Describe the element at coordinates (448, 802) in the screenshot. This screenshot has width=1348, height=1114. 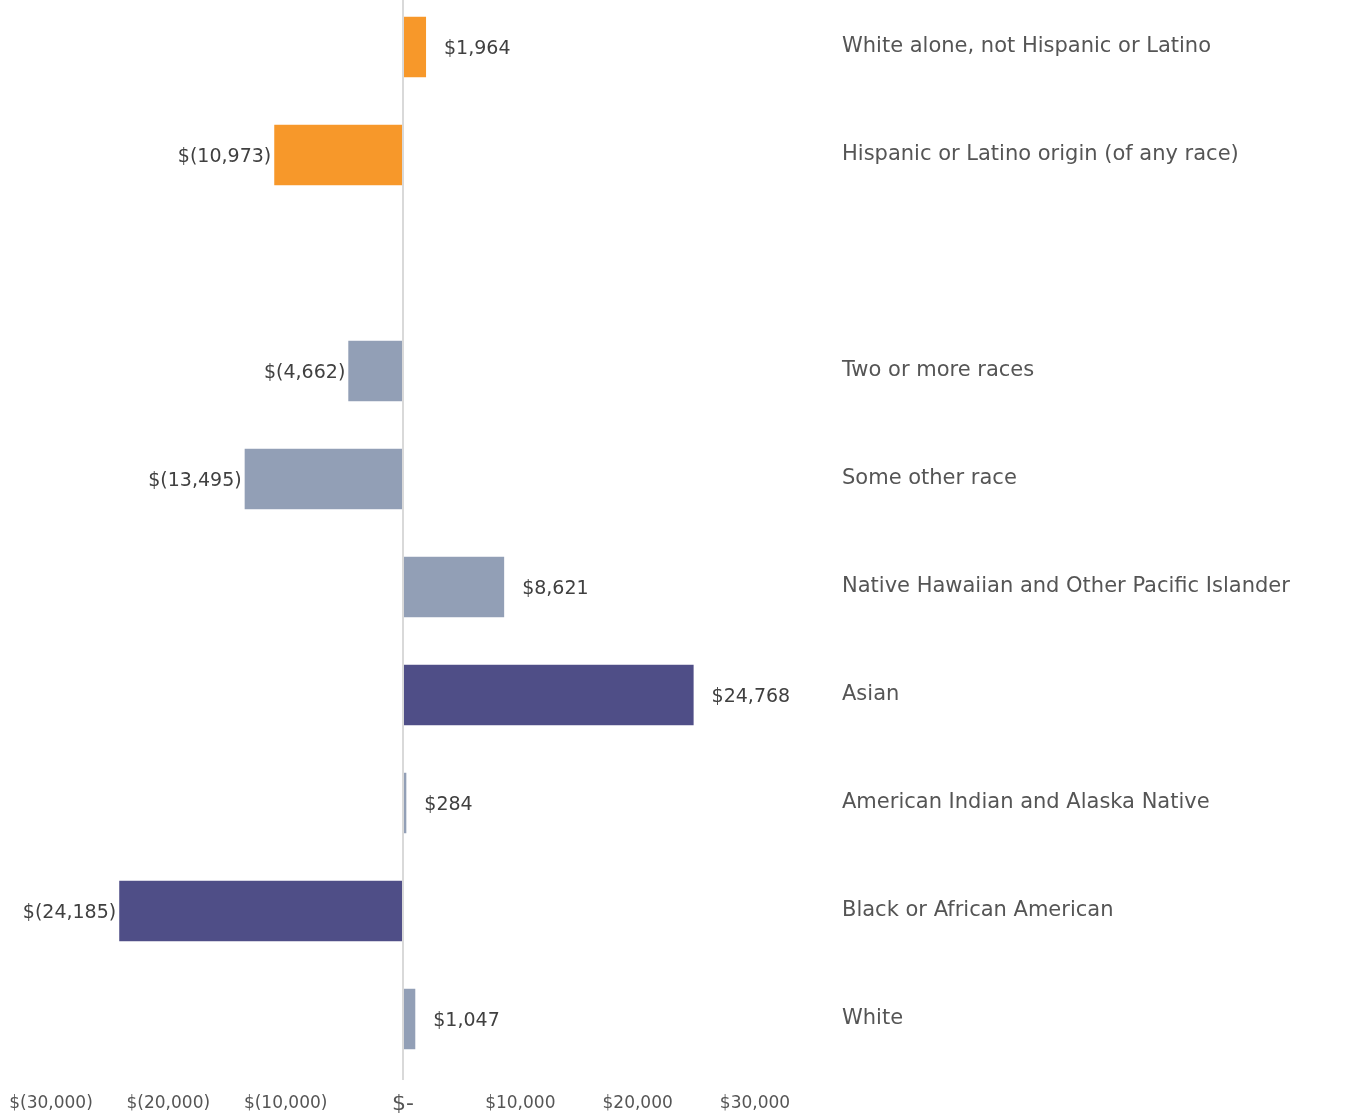
I see `data-label: $284` at that location.